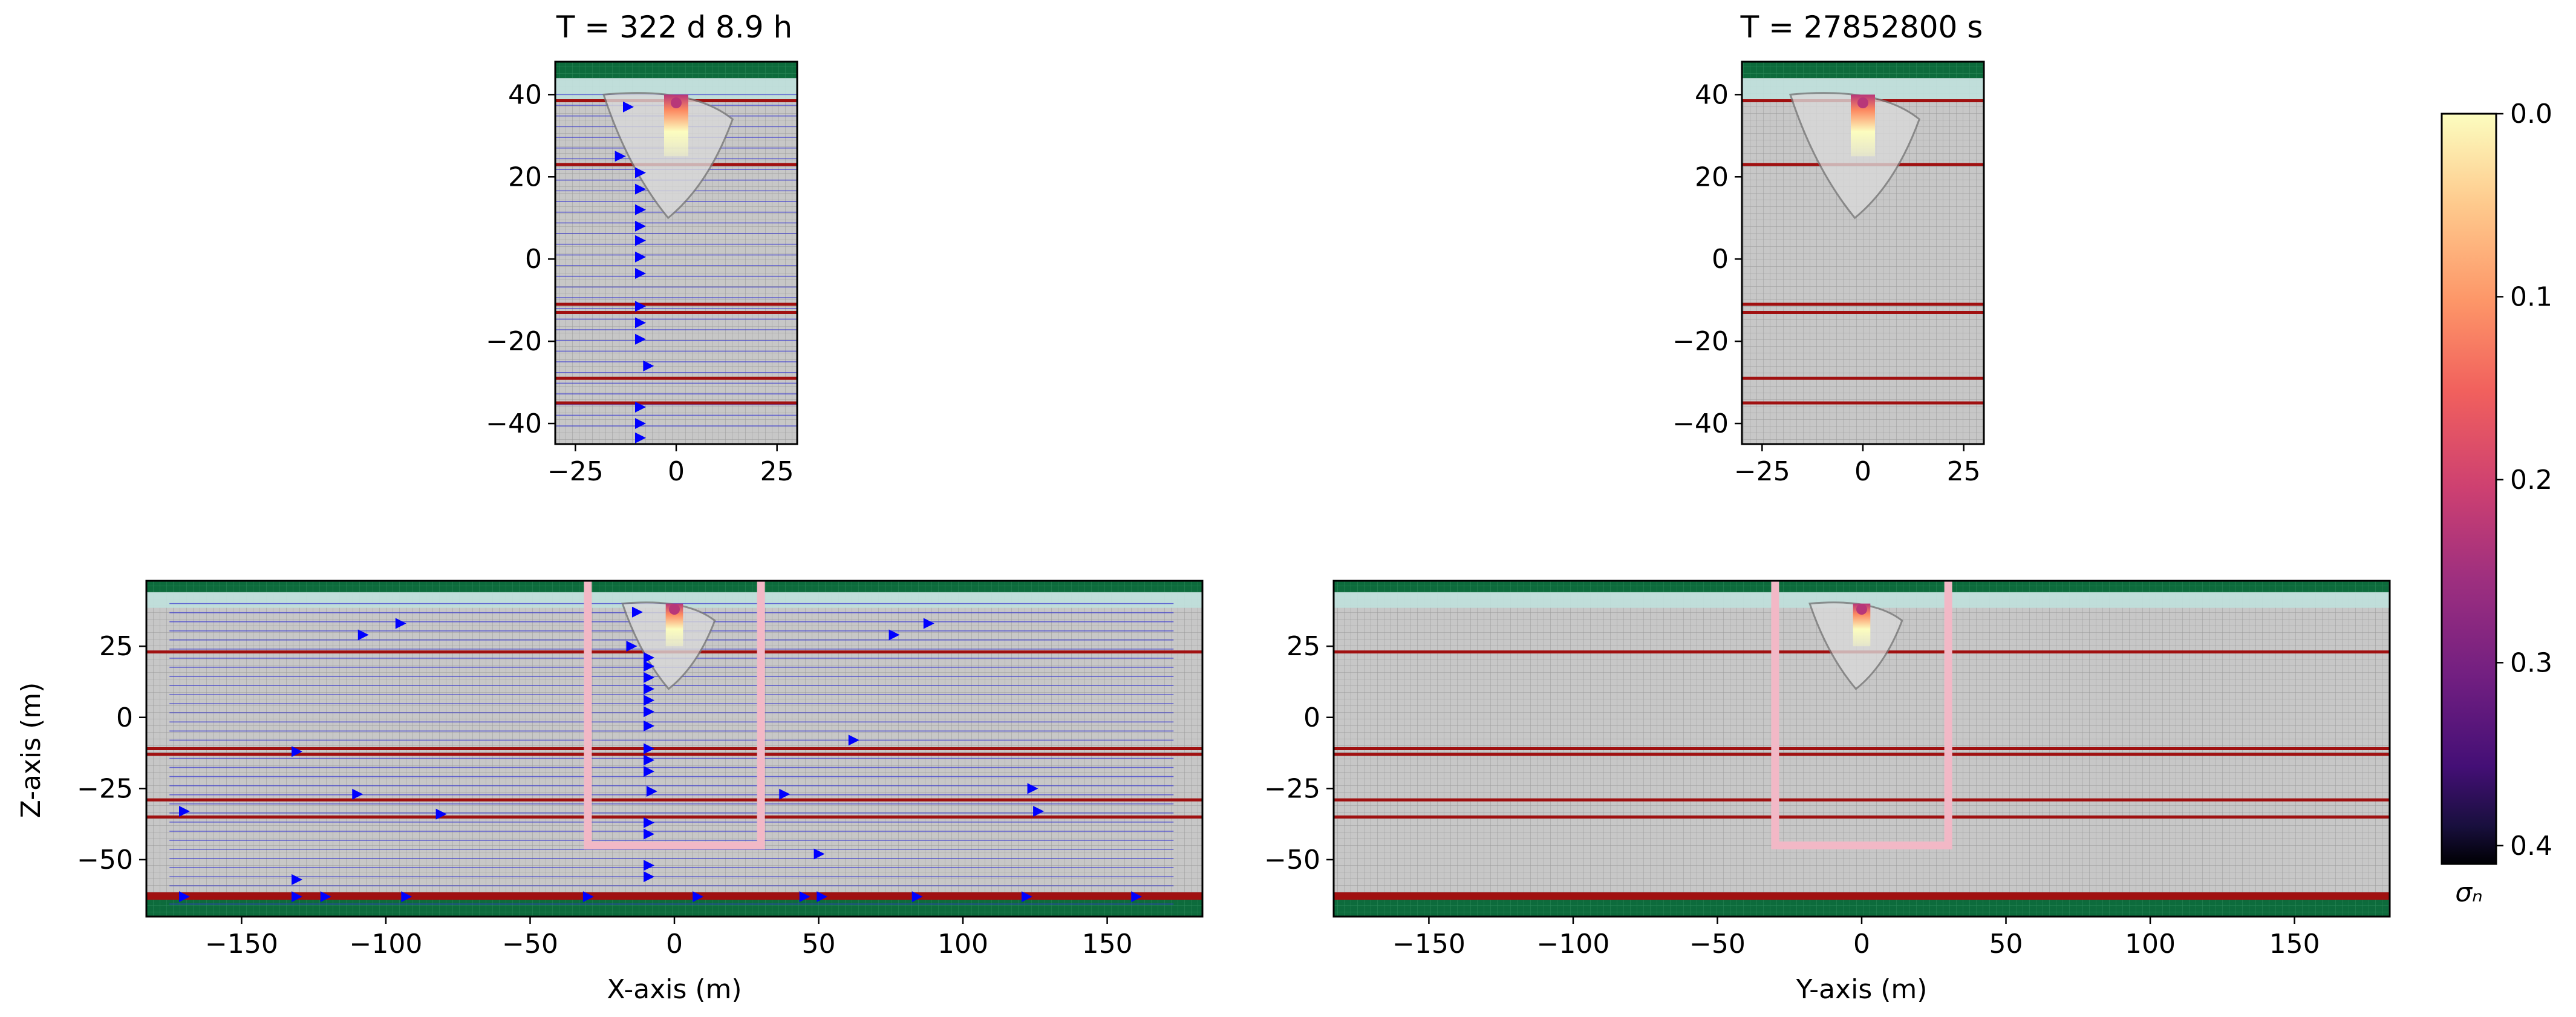  What do you see at coordinates (2531, 846) in the screenshot?
I see `colorbar-tick-label: 0.4` at bounding box center [2531, 846].